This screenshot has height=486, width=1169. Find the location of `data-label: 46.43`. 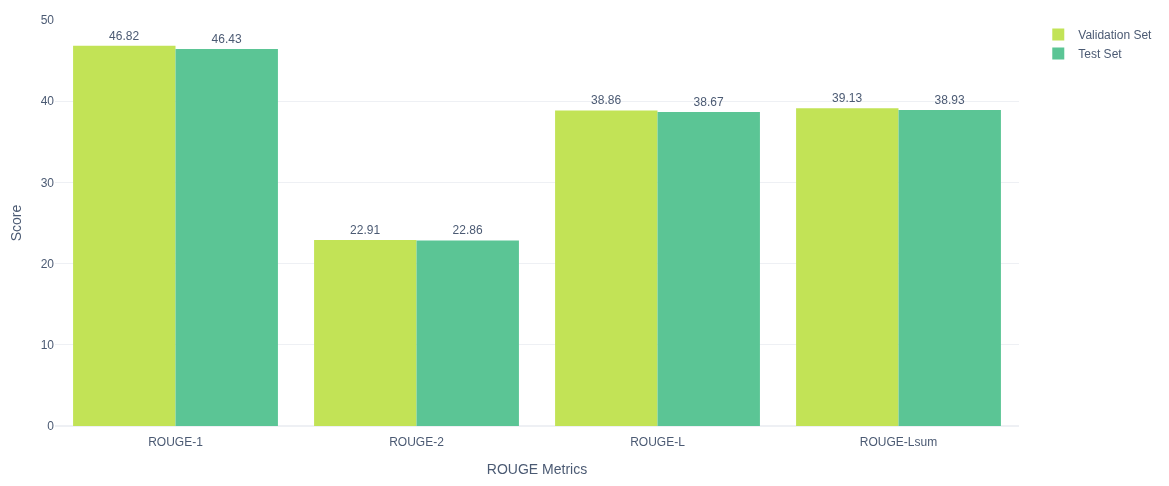

data-label: 46.43 is located at coordinates (226, 38).